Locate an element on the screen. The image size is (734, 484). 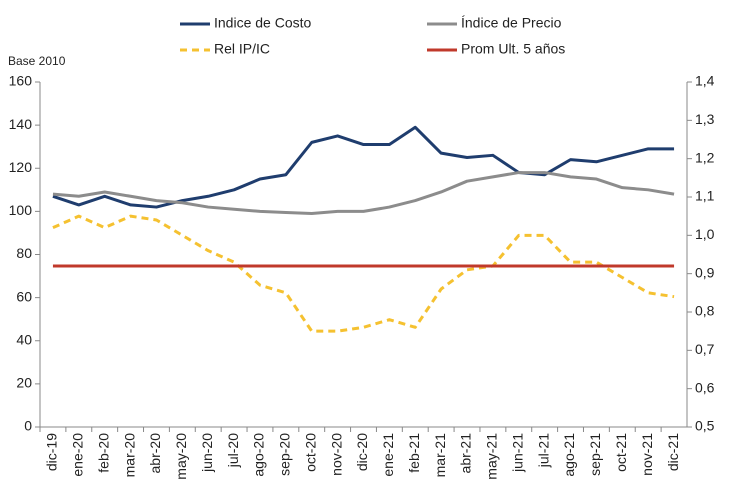
y2-tick-label: 1,1 is located at coordinates (705, 196).